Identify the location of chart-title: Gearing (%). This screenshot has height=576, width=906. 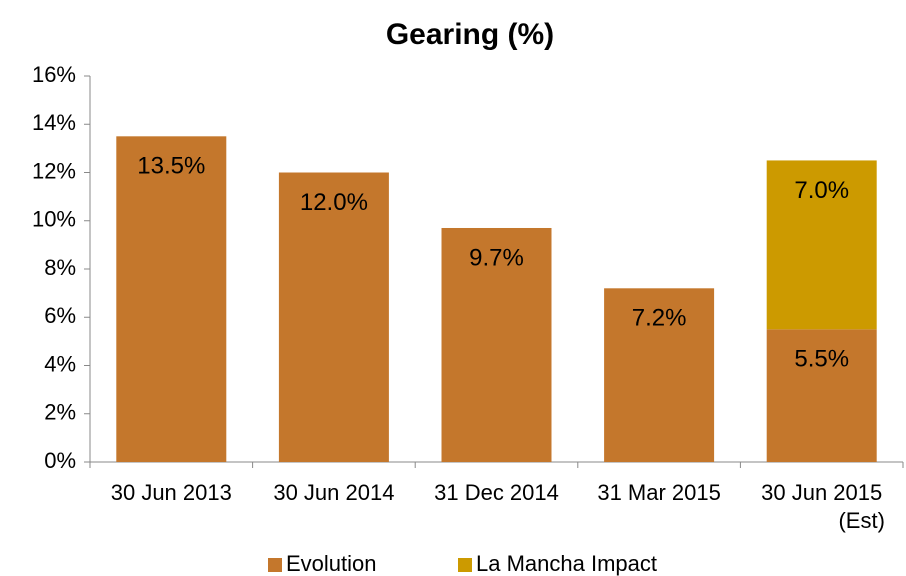
(470, 34).